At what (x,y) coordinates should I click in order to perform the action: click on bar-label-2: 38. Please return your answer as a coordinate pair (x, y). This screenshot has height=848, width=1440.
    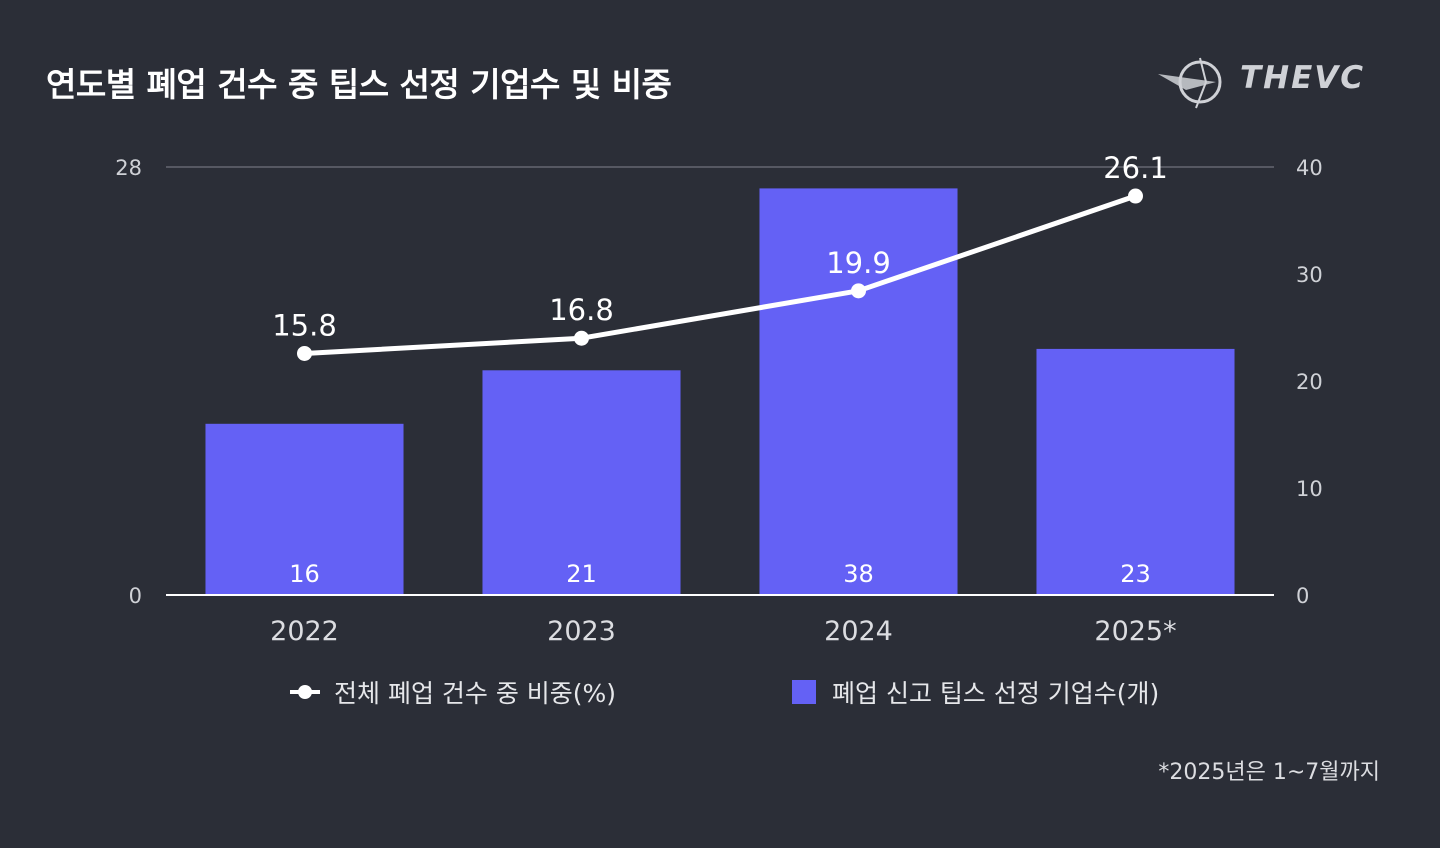
    Looking at the image, I should click on (858, 574).